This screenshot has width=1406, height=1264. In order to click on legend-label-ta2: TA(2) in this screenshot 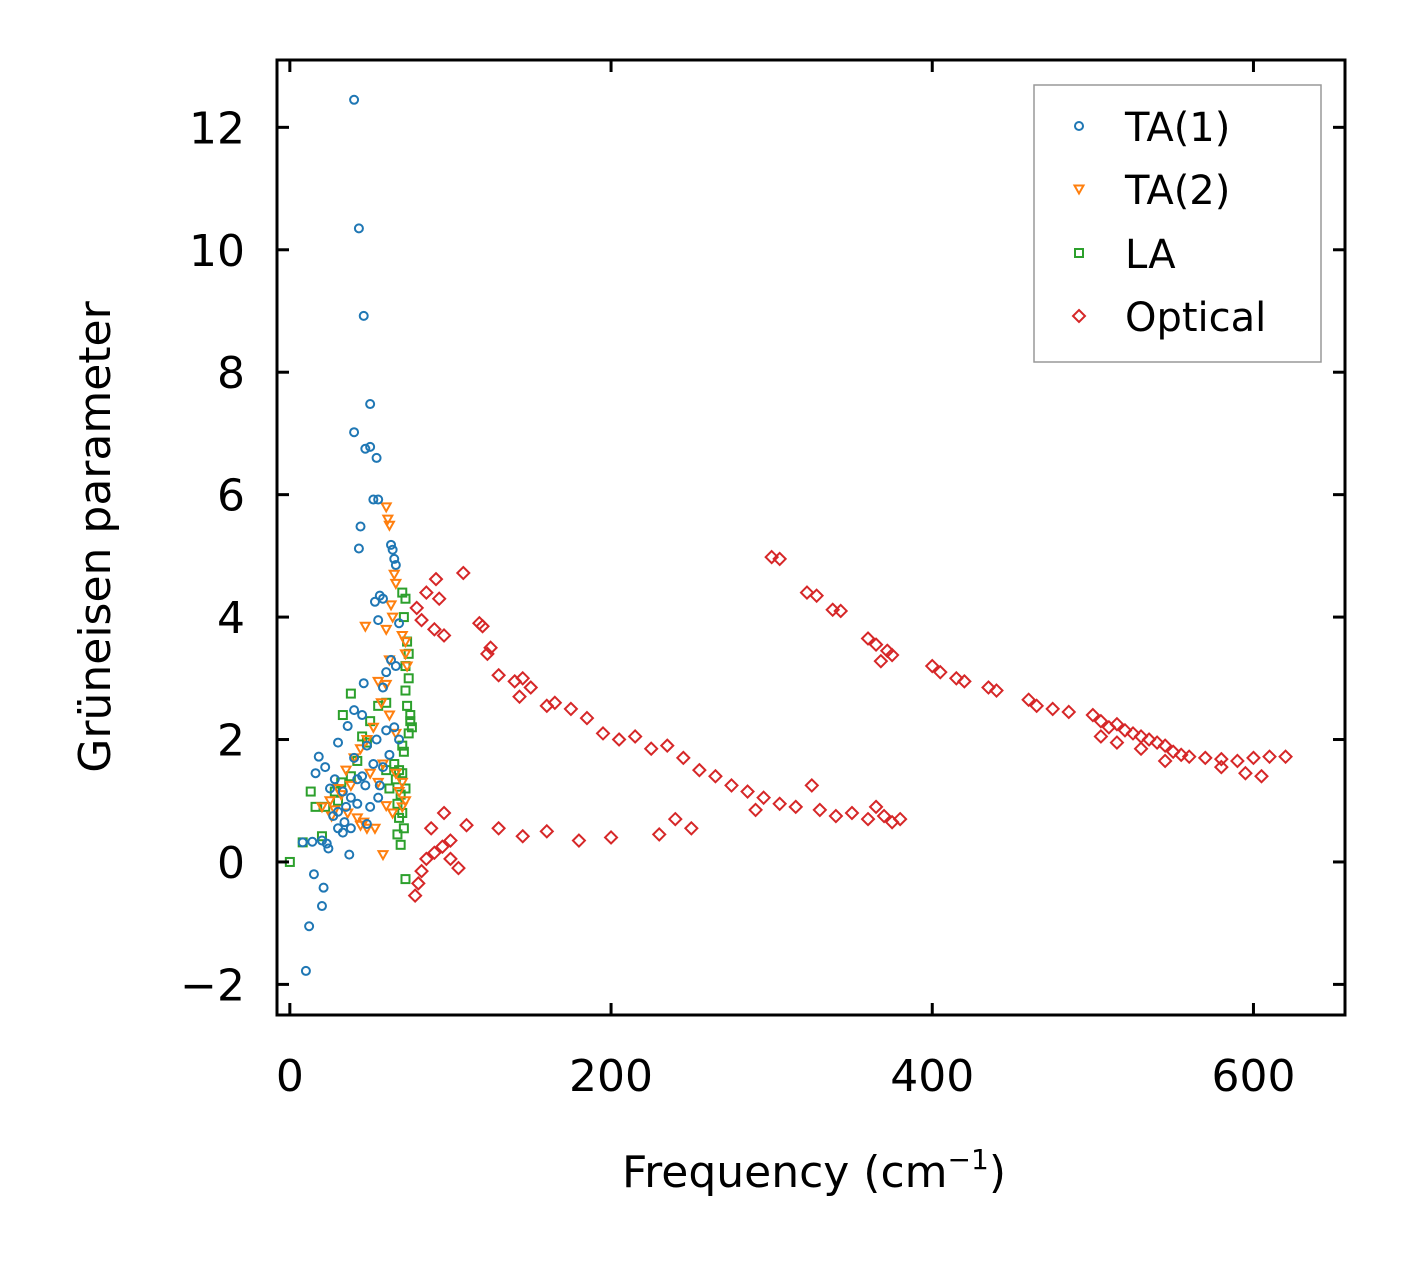, I will do `click(1177, 191)`.